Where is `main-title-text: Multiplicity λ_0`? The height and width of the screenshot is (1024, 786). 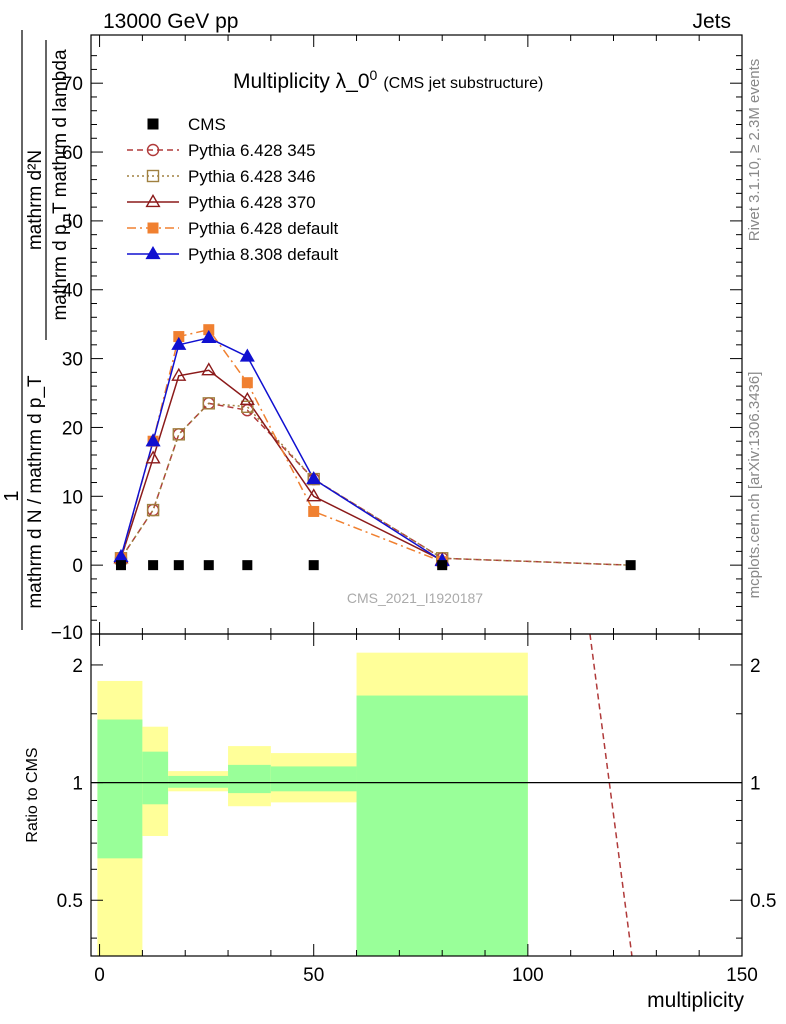 main-title-text: Multiplicity λ_0 is located at coordinates (301, 81).